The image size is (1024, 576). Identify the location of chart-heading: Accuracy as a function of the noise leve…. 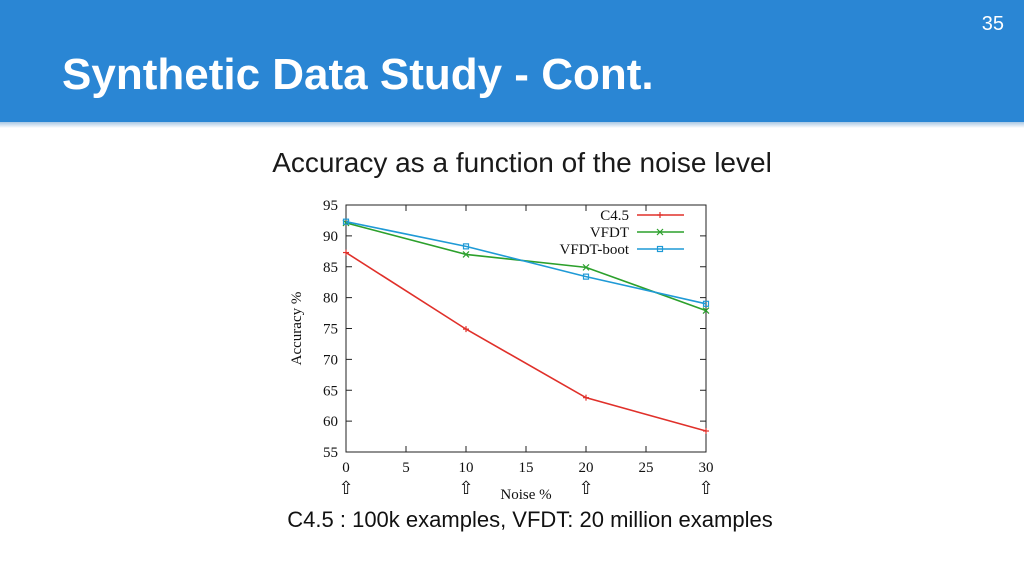
(522, 162).